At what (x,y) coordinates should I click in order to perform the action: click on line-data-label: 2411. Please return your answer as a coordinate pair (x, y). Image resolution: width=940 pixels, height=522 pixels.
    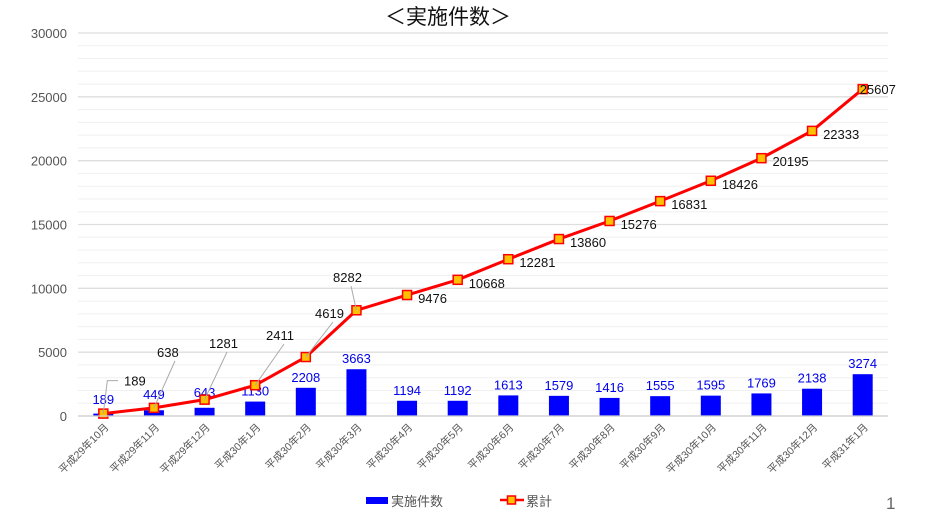
    Looking at the image, I should click on (280, 335).